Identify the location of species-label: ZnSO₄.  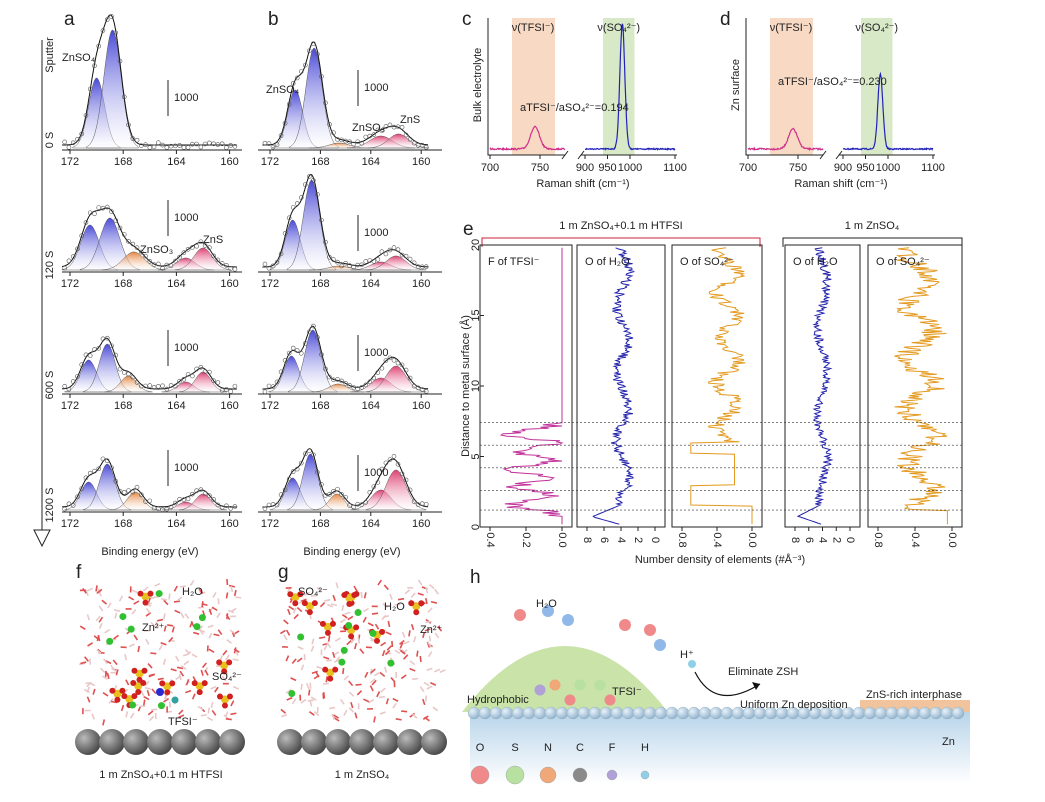
(79, 58).